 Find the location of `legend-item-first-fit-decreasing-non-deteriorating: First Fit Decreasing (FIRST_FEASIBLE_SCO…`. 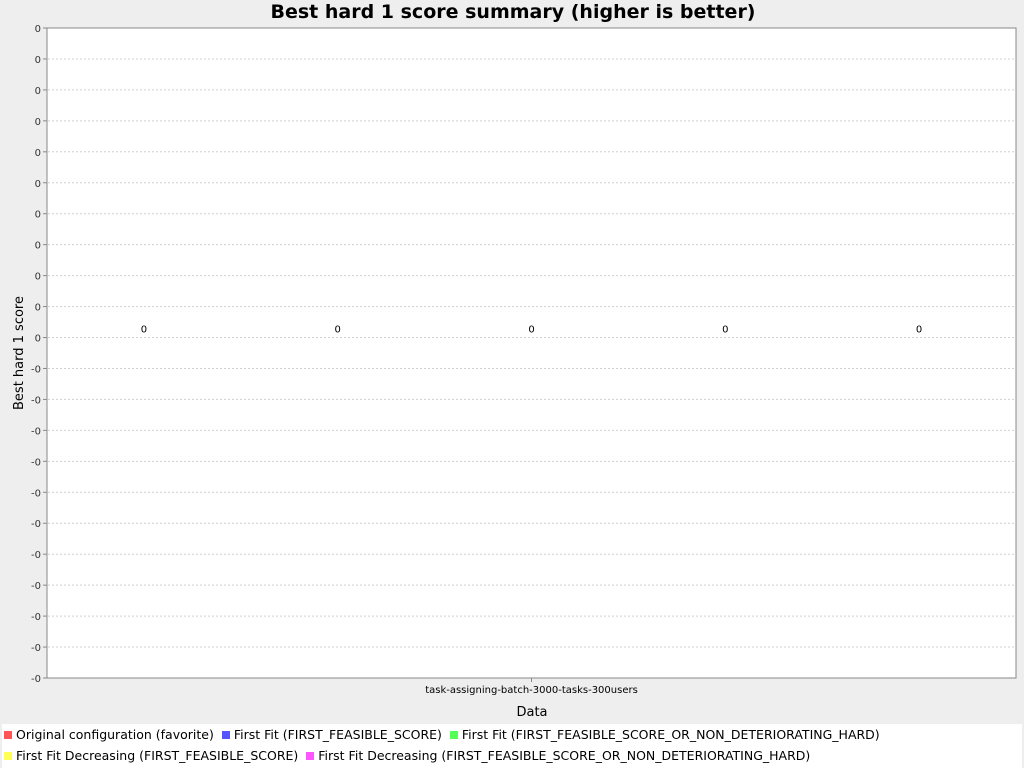

legend-item-first-fit-decreasing-non-deteriorating: First Fit Decreasing (FIRST_FEASIBLE_SCO… is located at coordinates (558, 756).